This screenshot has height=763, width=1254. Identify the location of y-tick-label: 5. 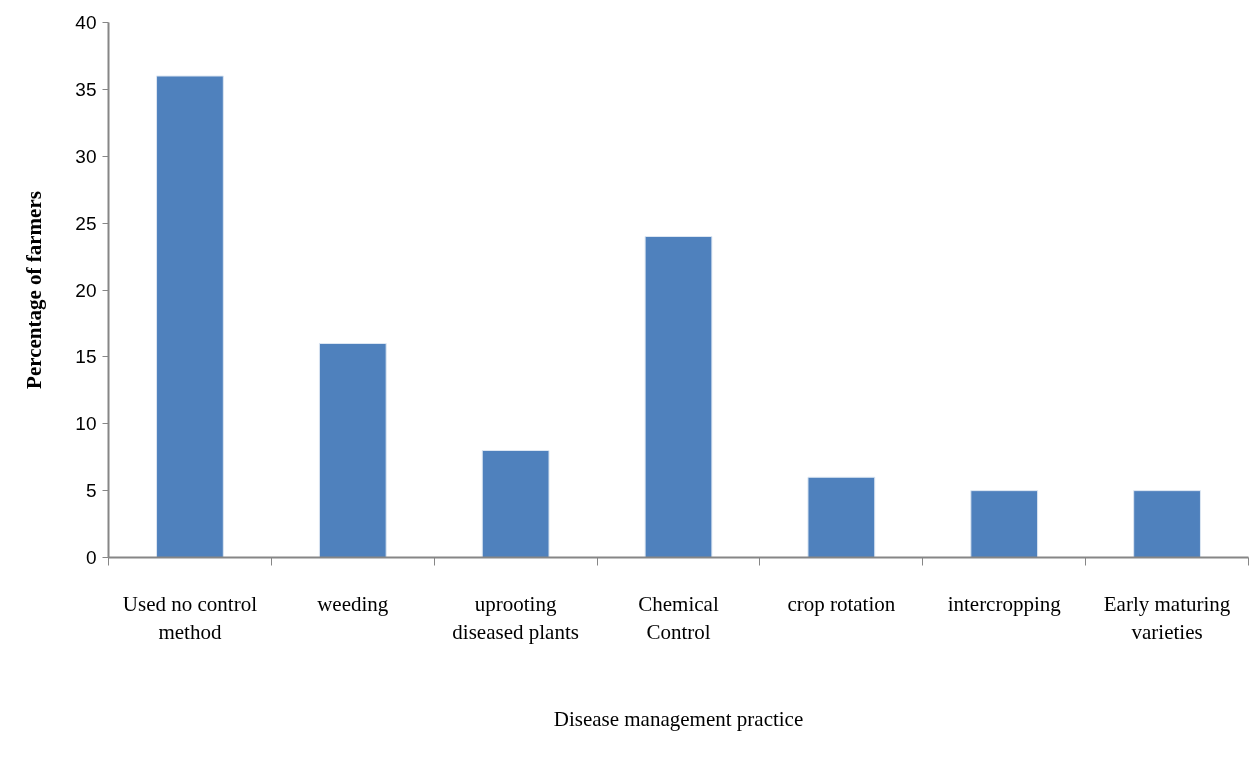
(91, 491).